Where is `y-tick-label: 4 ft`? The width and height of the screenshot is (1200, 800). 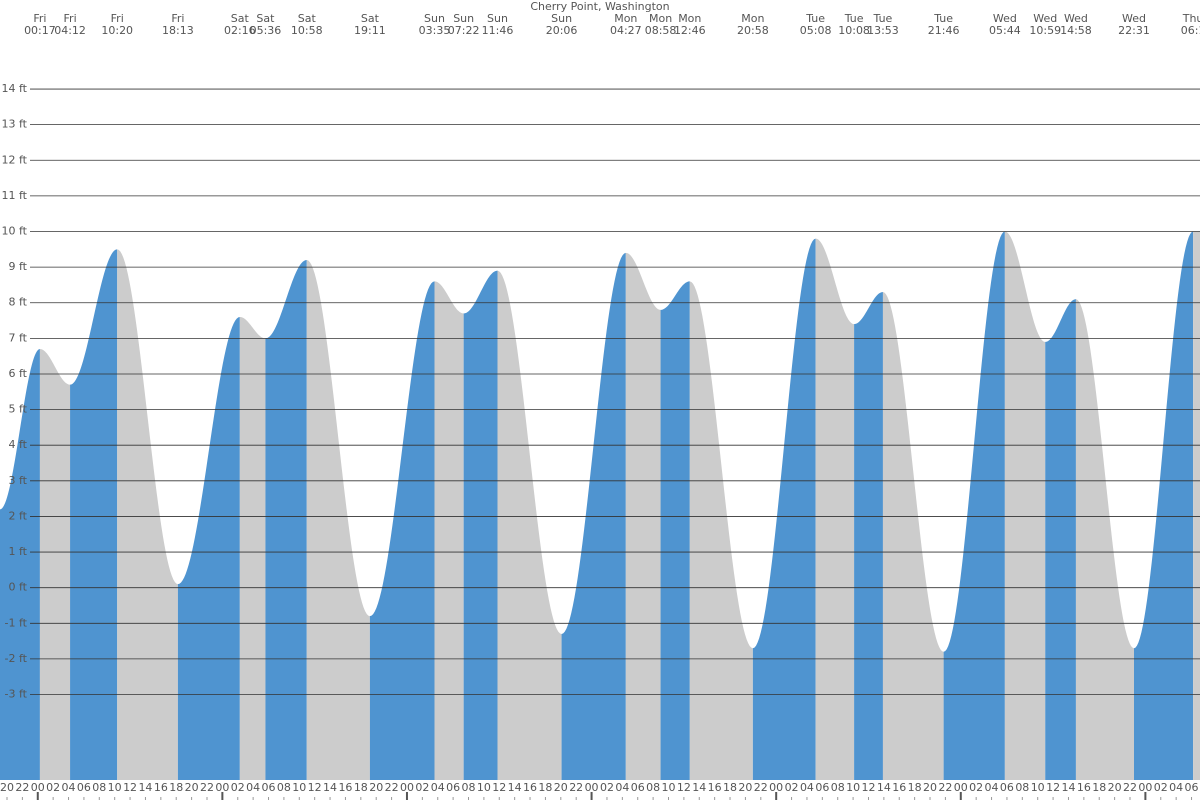 y-tick-label: 4 ft is located at coordinates (18, 444).